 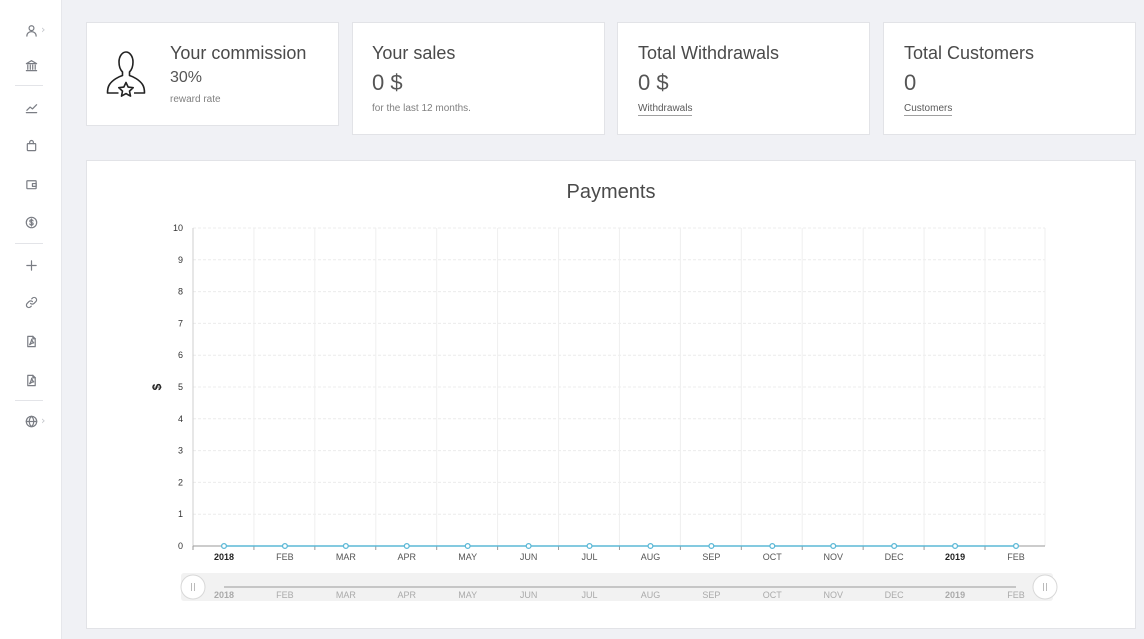 I want to click on sidebar-item-wallet, so click(x=31, y=184).